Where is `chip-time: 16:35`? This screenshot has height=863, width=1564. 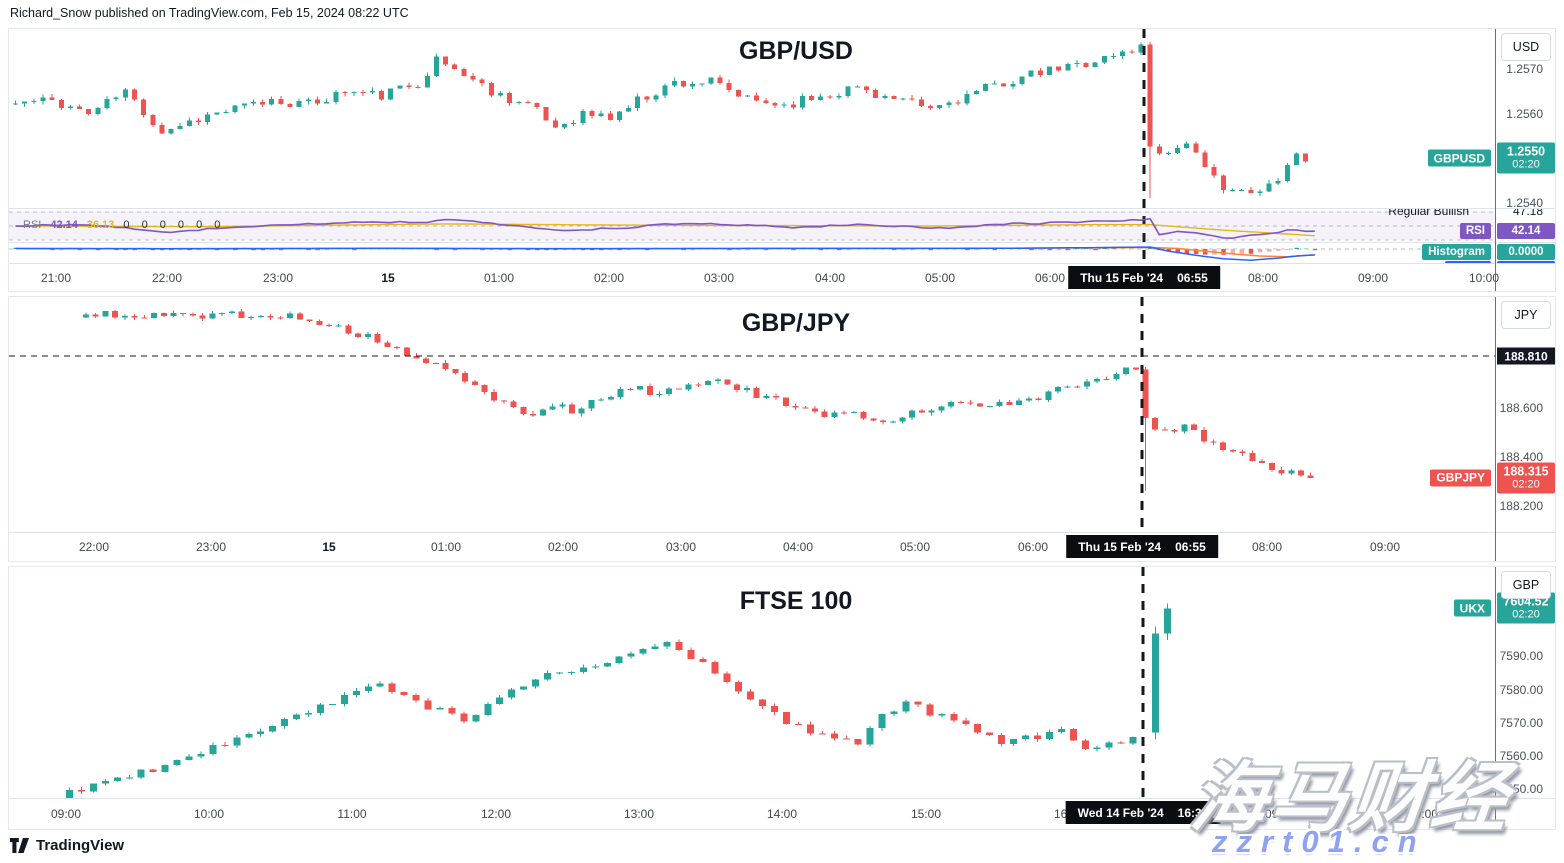
chip-time: 16:35 is located at coordinates (1193, 812).